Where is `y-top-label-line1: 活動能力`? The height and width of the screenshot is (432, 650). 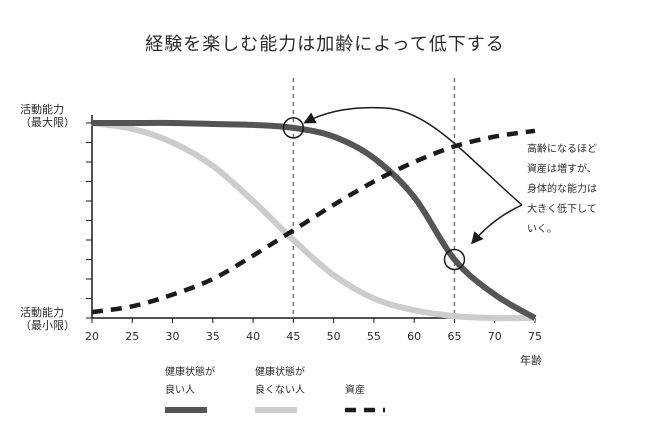
y-top-label-line1: 活動能力 is located at coordinates (42, 109).